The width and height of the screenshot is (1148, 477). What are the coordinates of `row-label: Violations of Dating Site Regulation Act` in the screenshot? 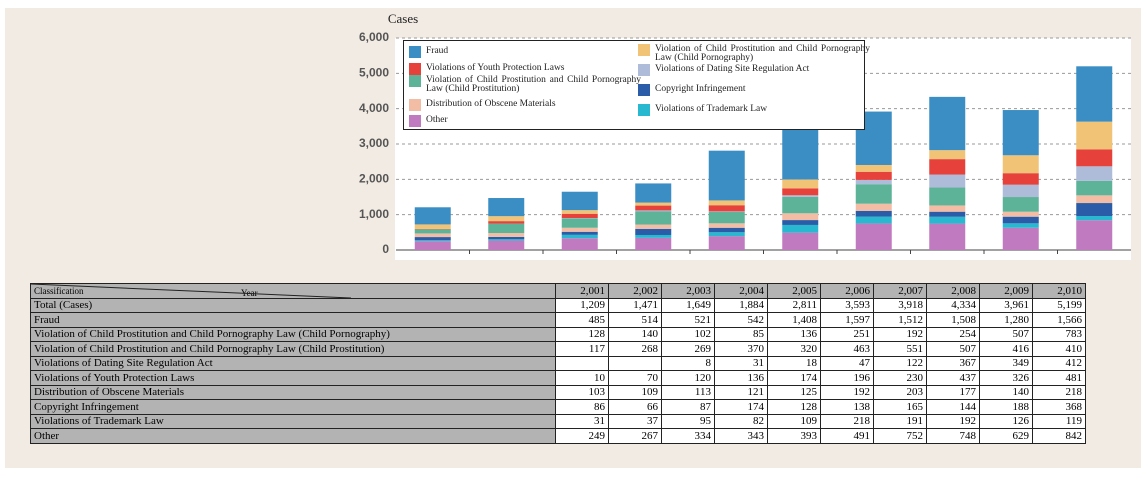 It's located at (293, 363).